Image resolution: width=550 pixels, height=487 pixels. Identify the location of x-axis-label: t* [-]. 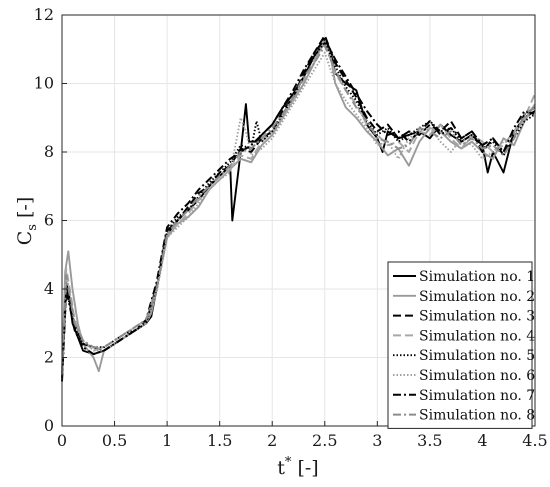
(297, 467).